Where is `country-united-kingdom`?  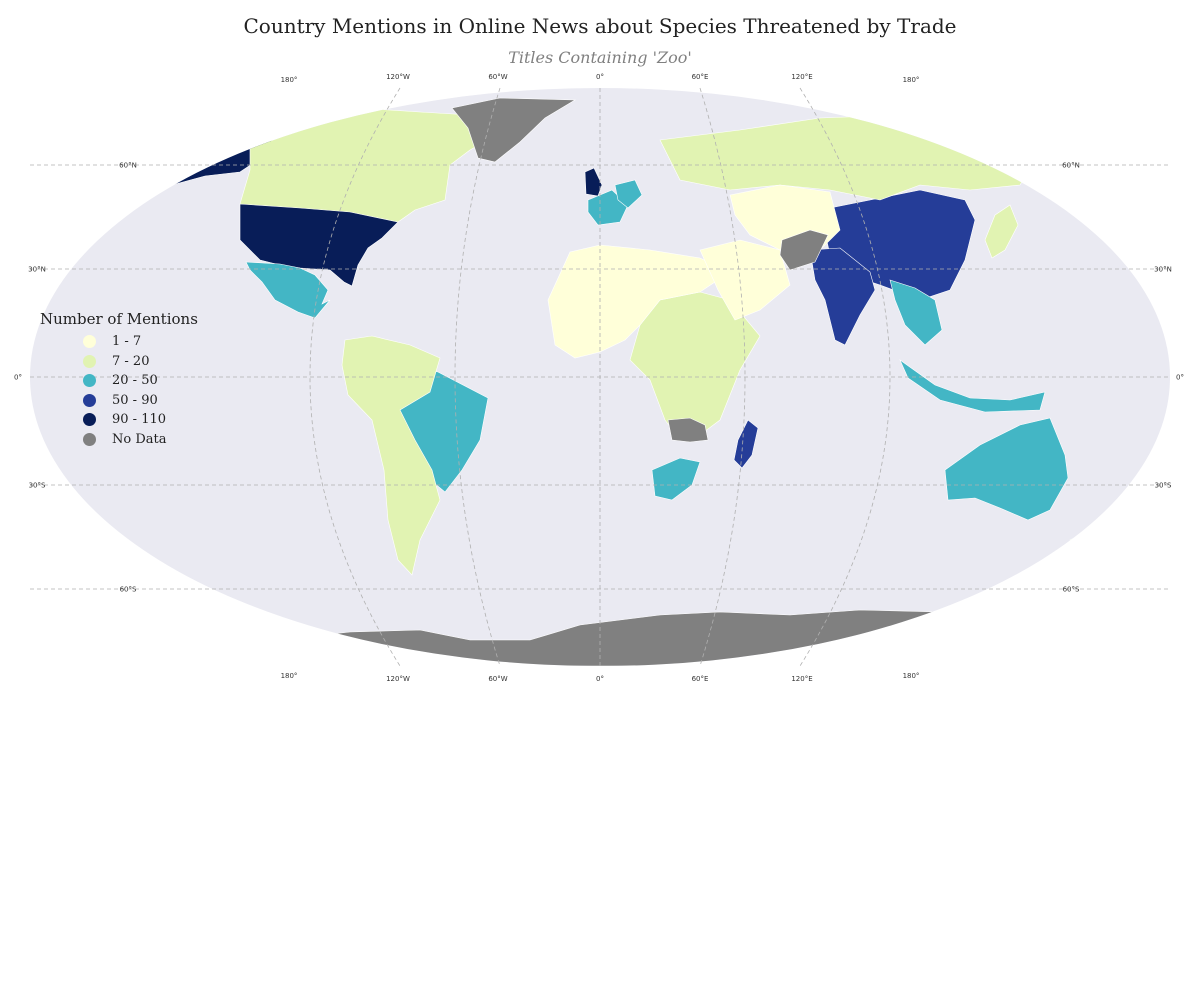
country-united-kingdom is located at coordinates (593, 182).